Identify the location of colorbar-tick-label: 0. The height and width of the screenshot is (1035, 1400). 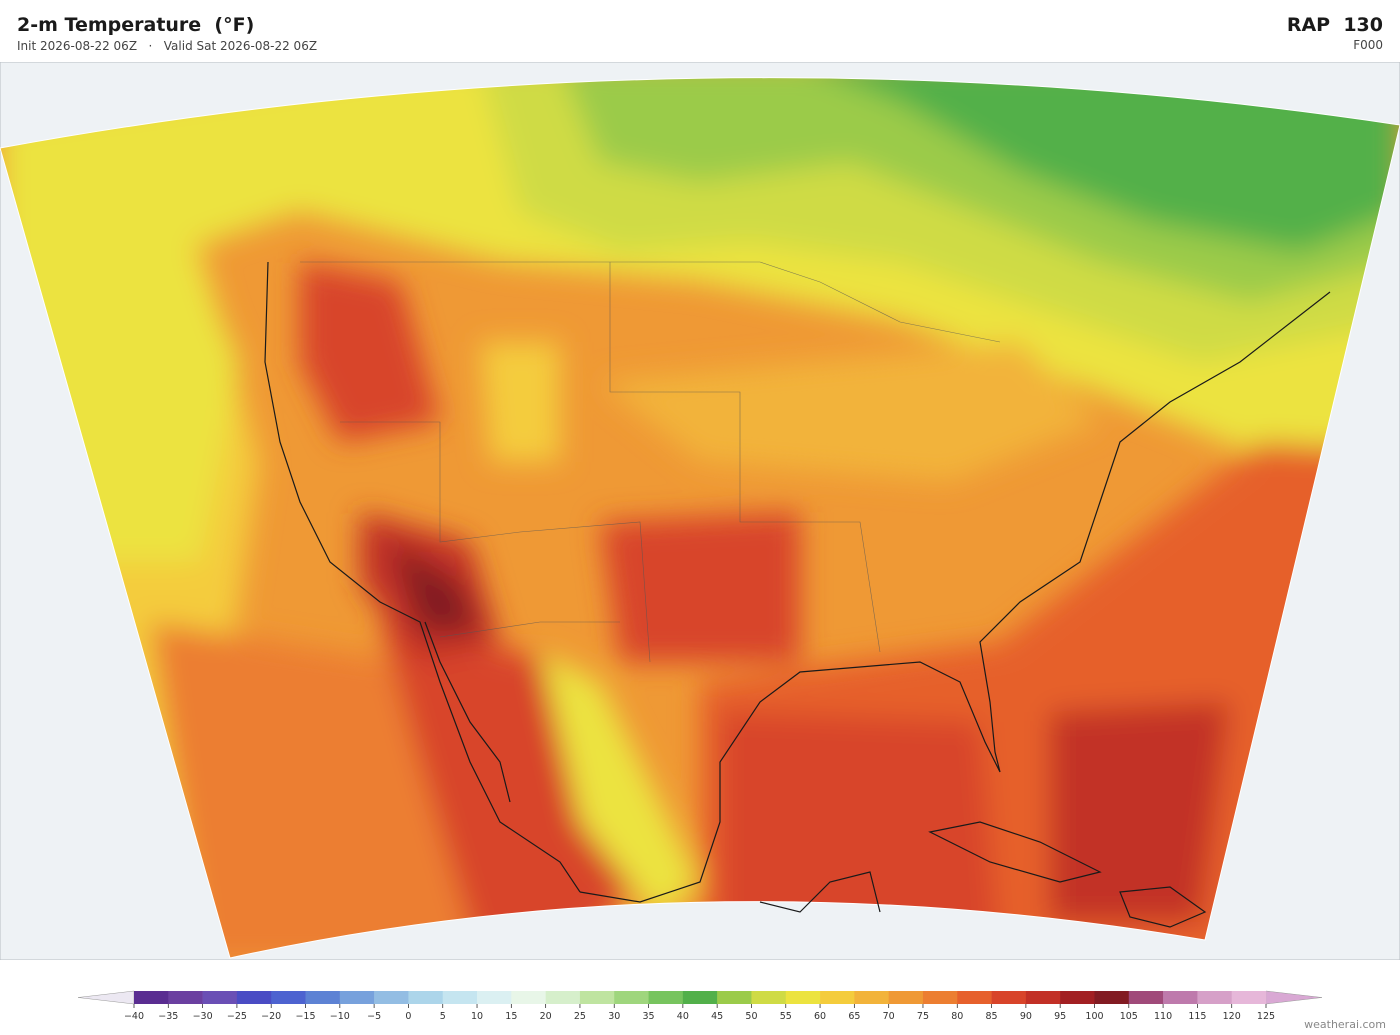
(408, 1016).